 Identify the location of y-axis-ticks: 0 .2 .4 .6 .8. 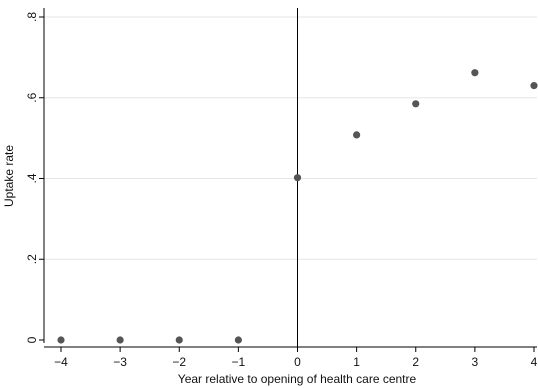
(34, 177).